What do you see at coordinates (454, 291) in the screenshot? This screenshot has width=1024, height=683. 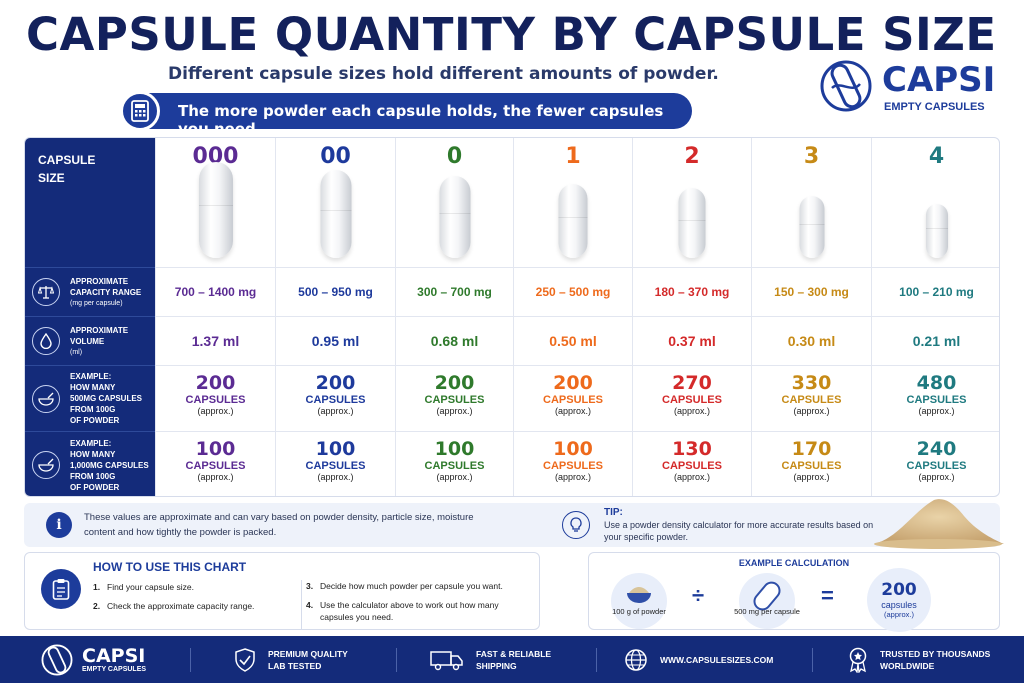 I see `capacity-range-cell: 300 – 700 mg` at bounding box center [454, 291].